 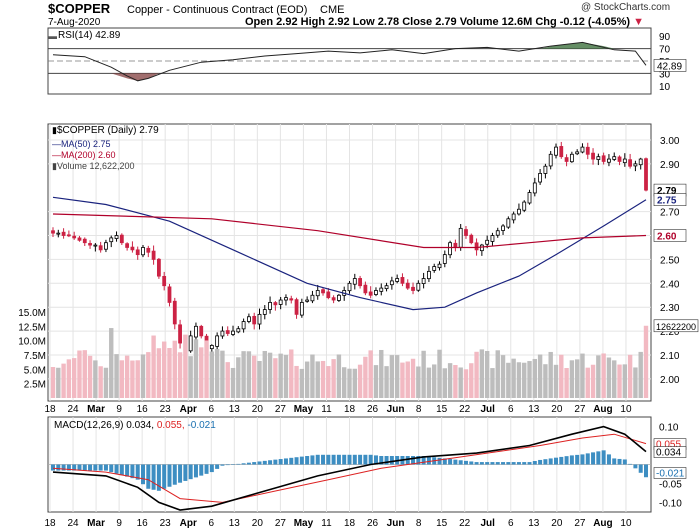 I want to click on x-tick-label-bottom: 18, so click(x=350, y=523).